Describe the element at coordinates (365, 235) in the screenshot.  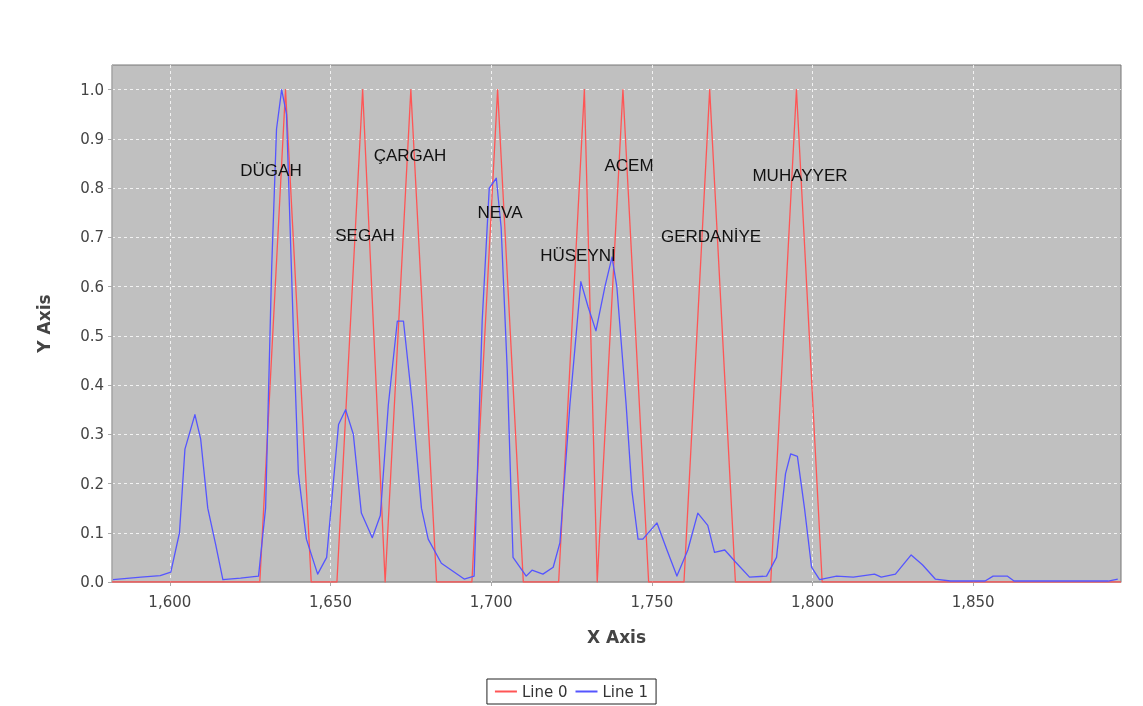
I see `annotation: SEGAH` at that location.